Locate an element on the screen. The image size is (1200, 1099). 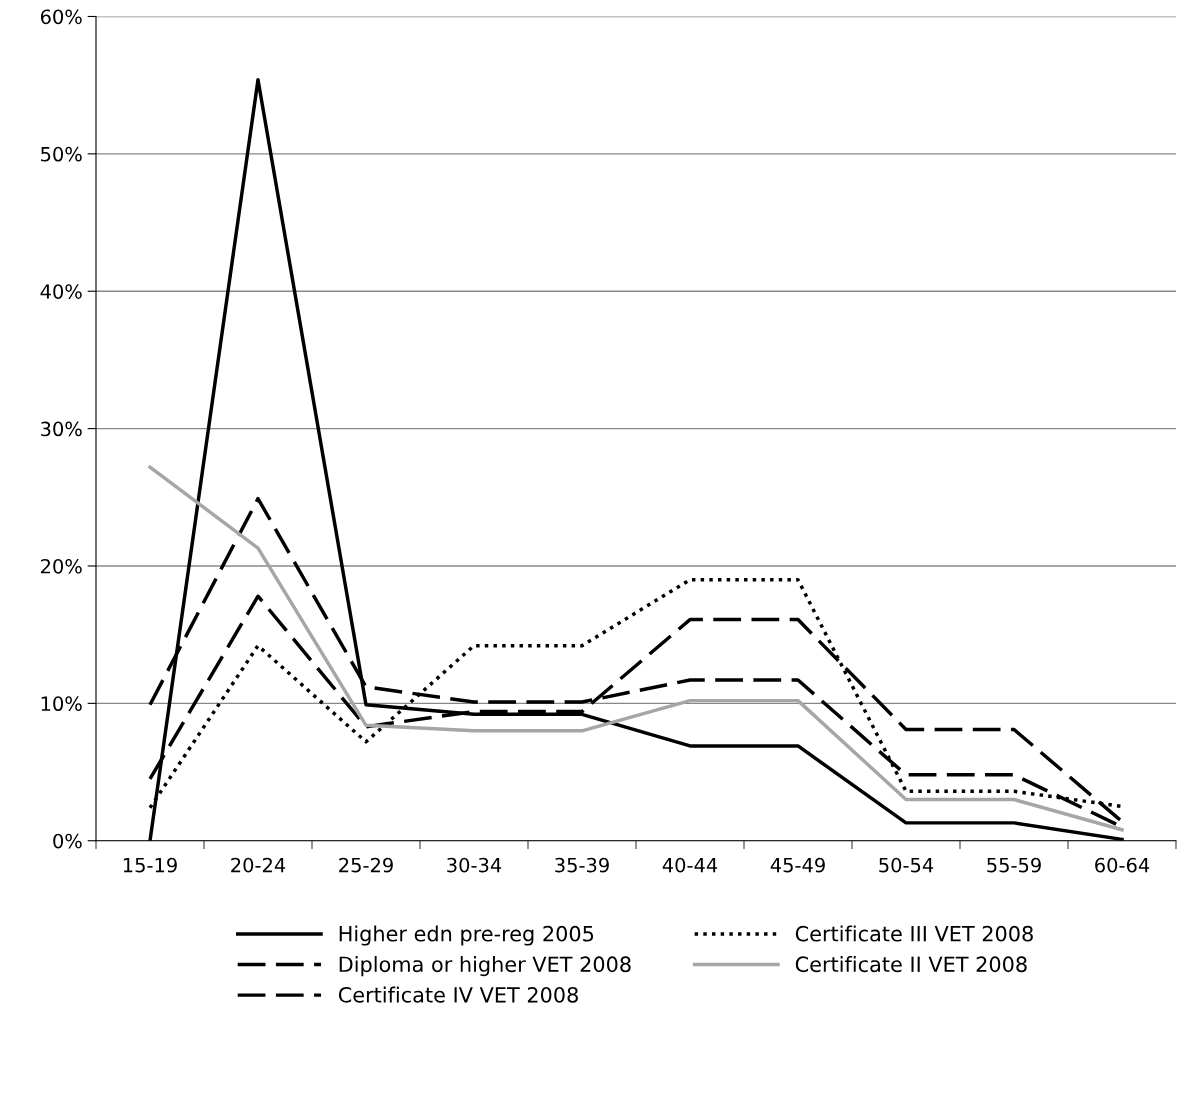
y-tick-label: 20% is located at coordinates (61, 566).